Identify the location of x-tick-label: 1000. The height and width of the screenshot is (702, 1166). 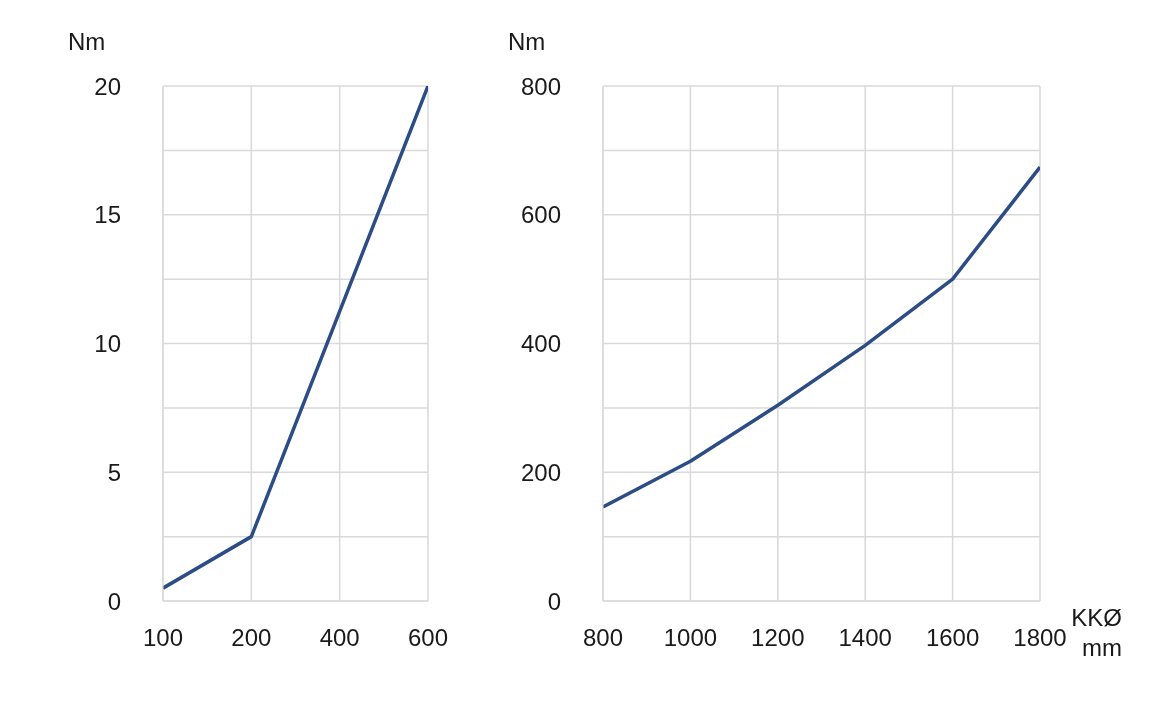
(690, 638).